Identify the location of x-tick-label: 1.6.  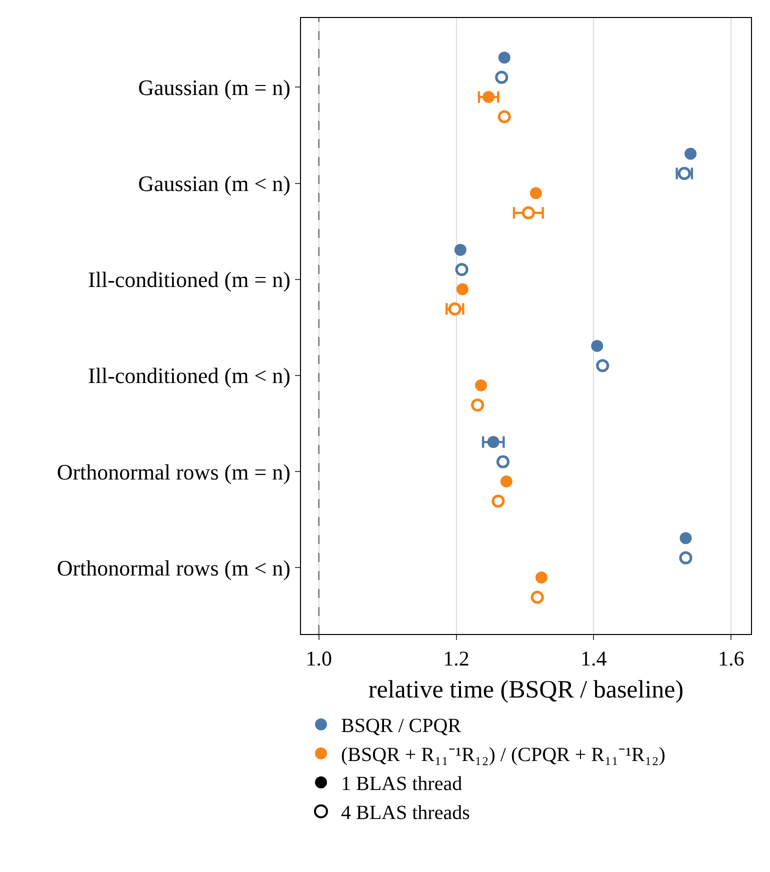
(731, 658).